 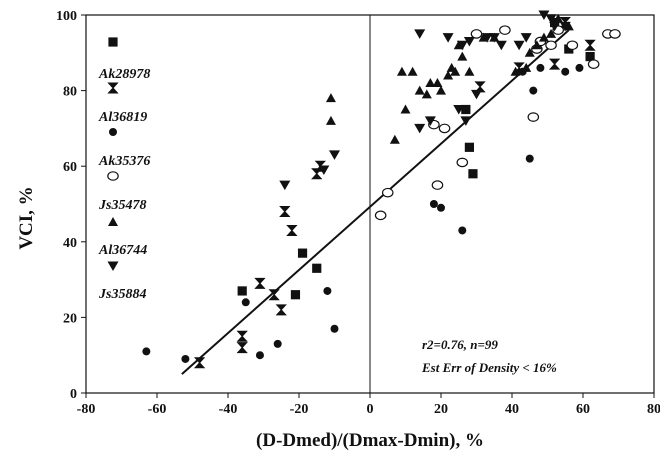 What do you see at coordinates (113, 266) in the screenshot?
I see `legend-marker-js35884` at bounding box center [113, 266].